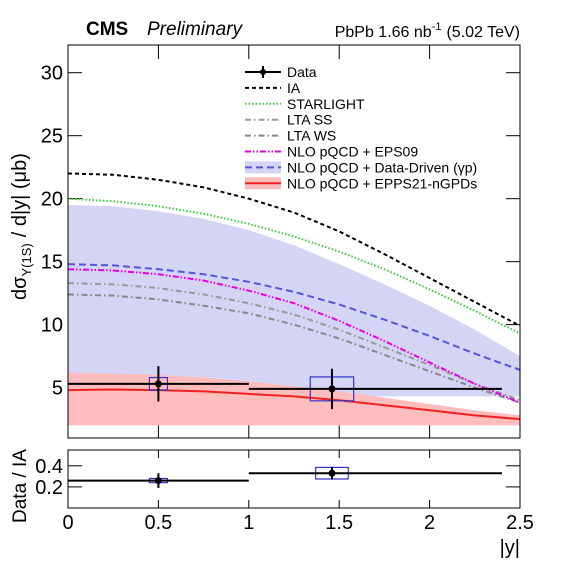  What do you see at coordinates (20, 195) in the screenshot?
I see `y-label-rest: / d|y| (μb)` at bounding box center [20, 195].